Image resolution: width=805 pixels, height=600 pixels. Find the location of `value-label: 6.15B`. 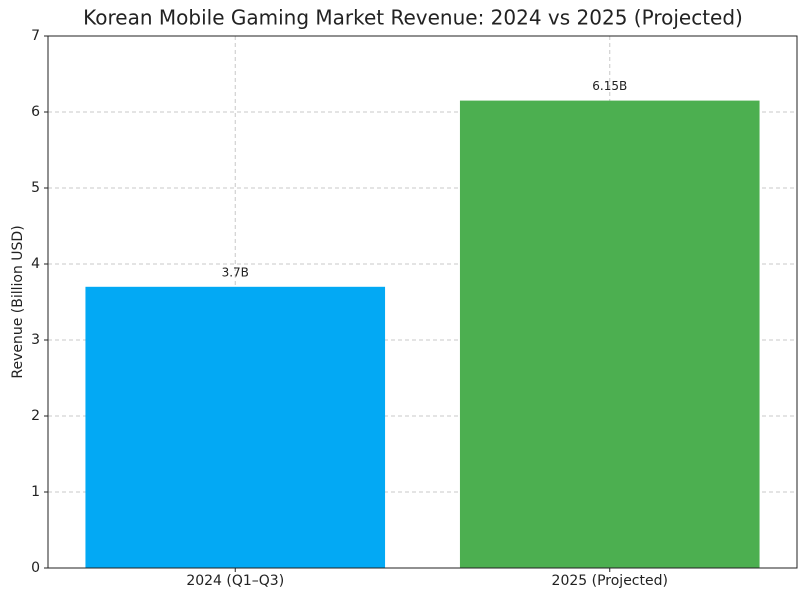

value-label: 6.15B is located at coordinates (609, 86).